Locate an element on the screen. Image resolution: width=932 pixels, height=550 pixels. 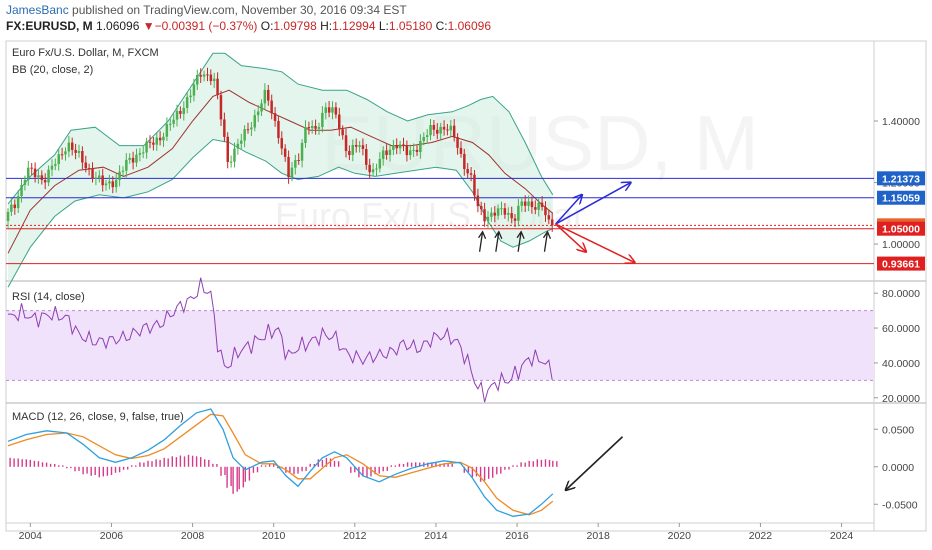
price-tag-1.05000 is located at coordinates (901, 228).